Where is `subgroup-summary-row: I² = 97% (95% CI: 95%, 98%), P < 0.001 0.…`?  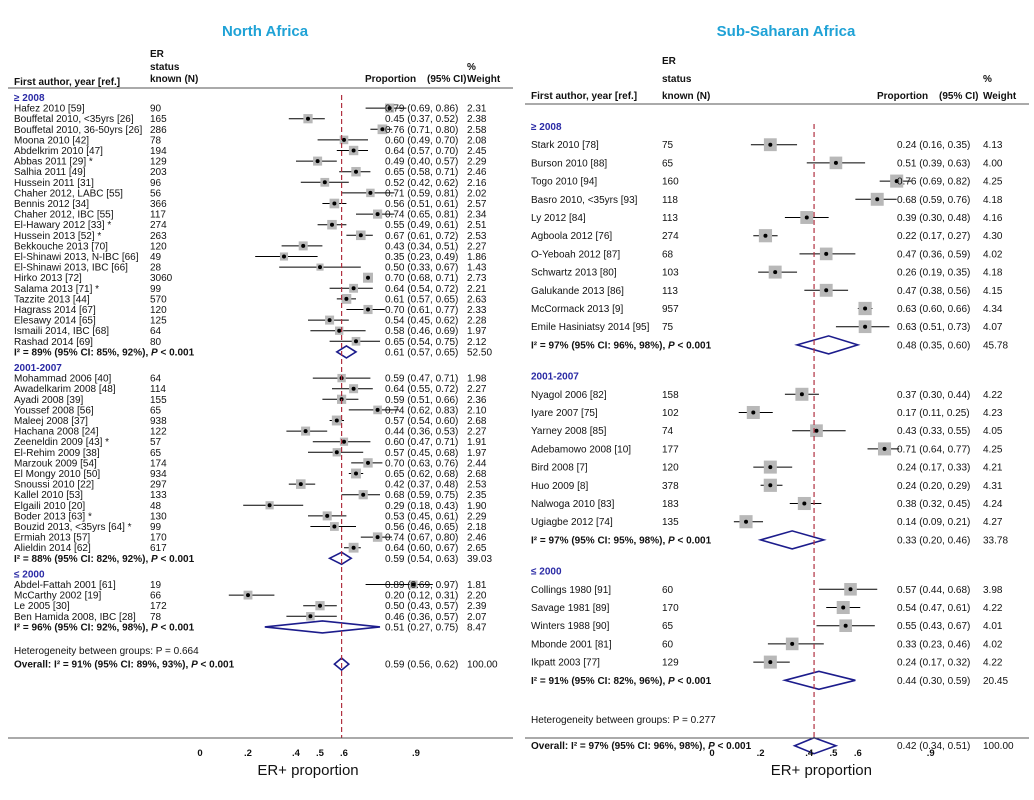 subgroup-summary-row: I² = 97% (95% CI: 95%, 98%), P < 0.001 0.… is located at coordinates (769, 540).